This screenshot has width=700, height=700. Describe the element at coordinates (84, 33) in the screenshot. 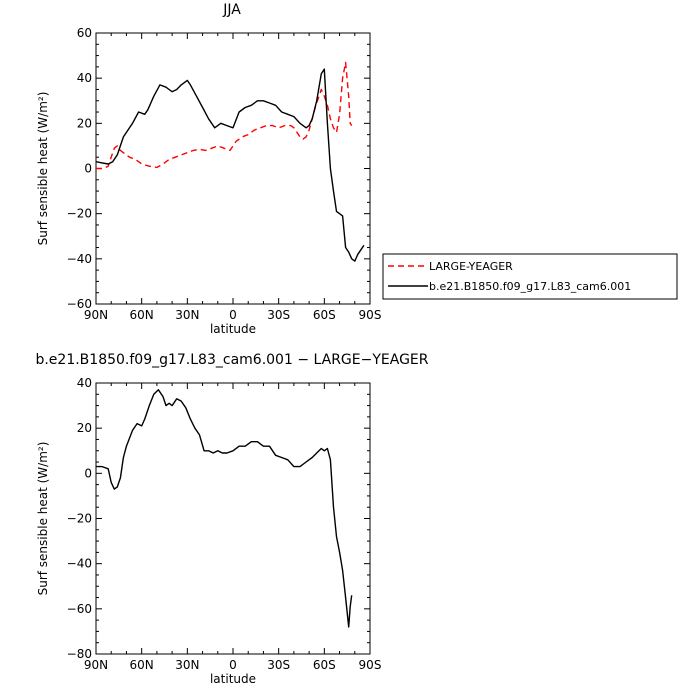

I see `panel-1-y-tick-label: 60` at that location.